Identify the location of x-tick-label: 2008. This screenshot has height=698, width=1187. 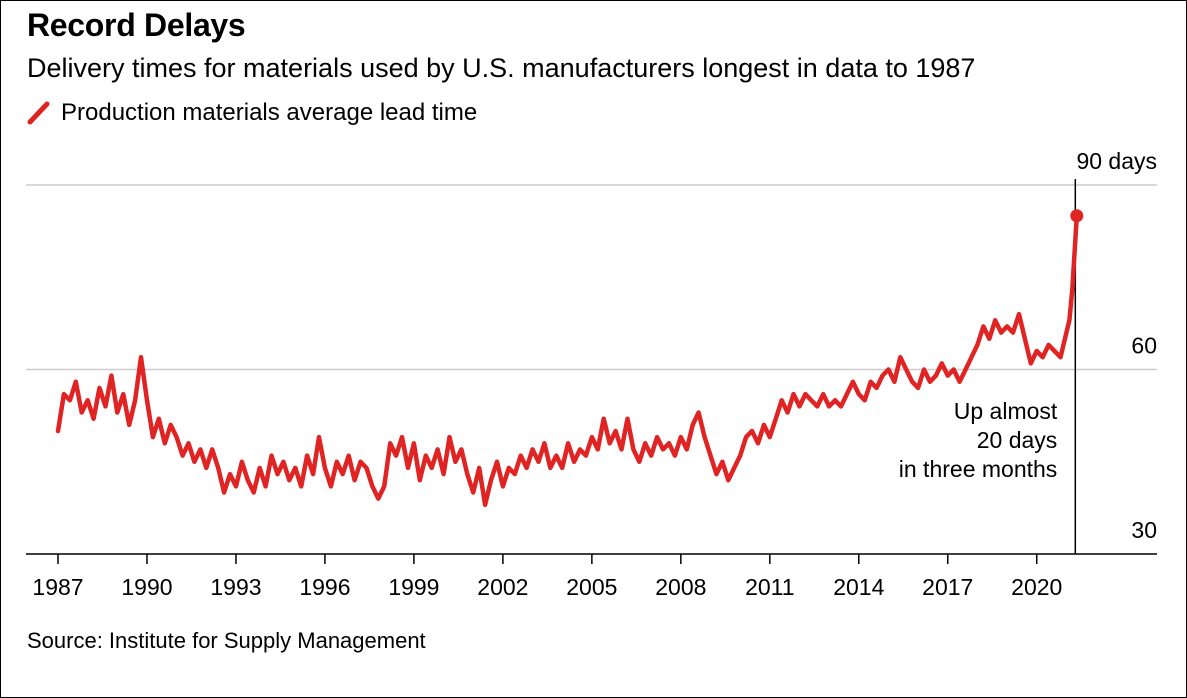
(680, 587).